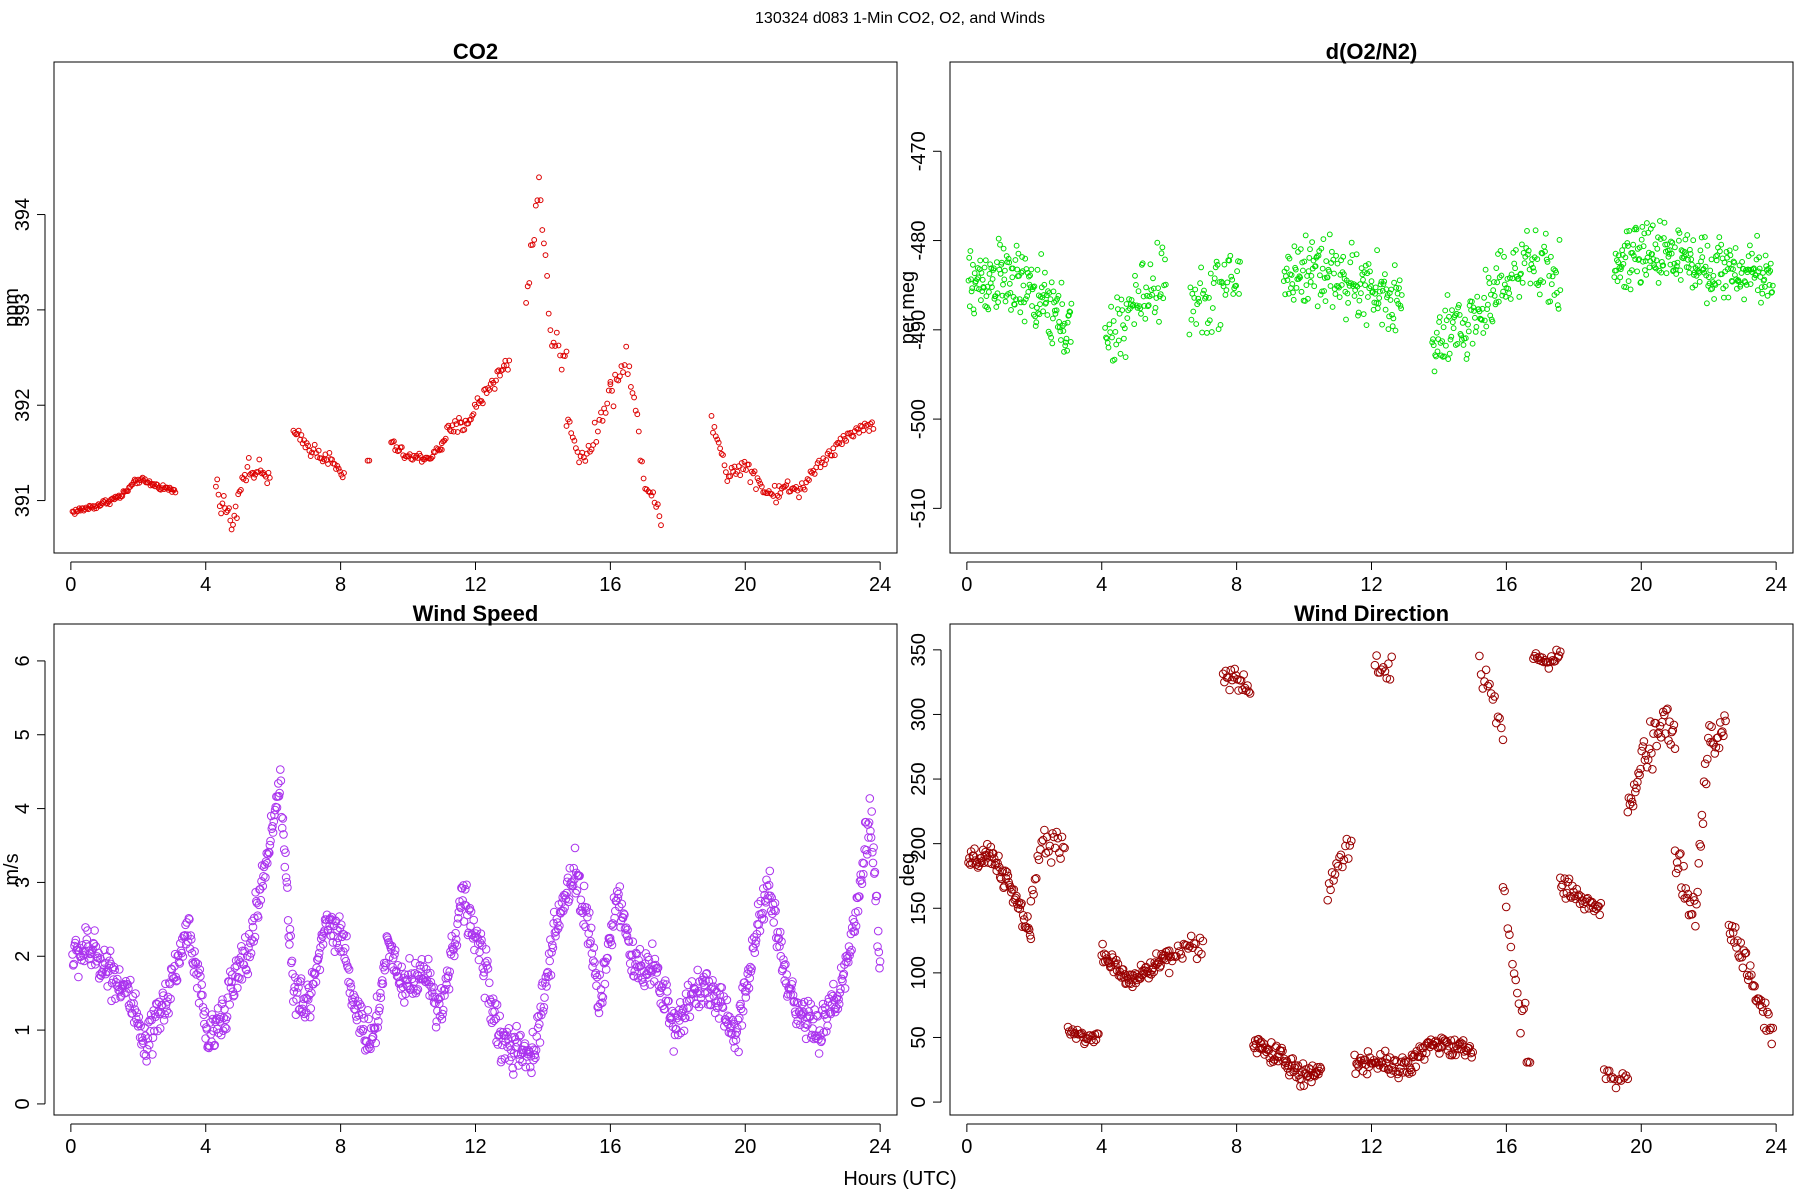 Image resolution: width=1800 pixels, height=1200 pixels. I want to click on y-tick-label: 300, so click(919, 714).